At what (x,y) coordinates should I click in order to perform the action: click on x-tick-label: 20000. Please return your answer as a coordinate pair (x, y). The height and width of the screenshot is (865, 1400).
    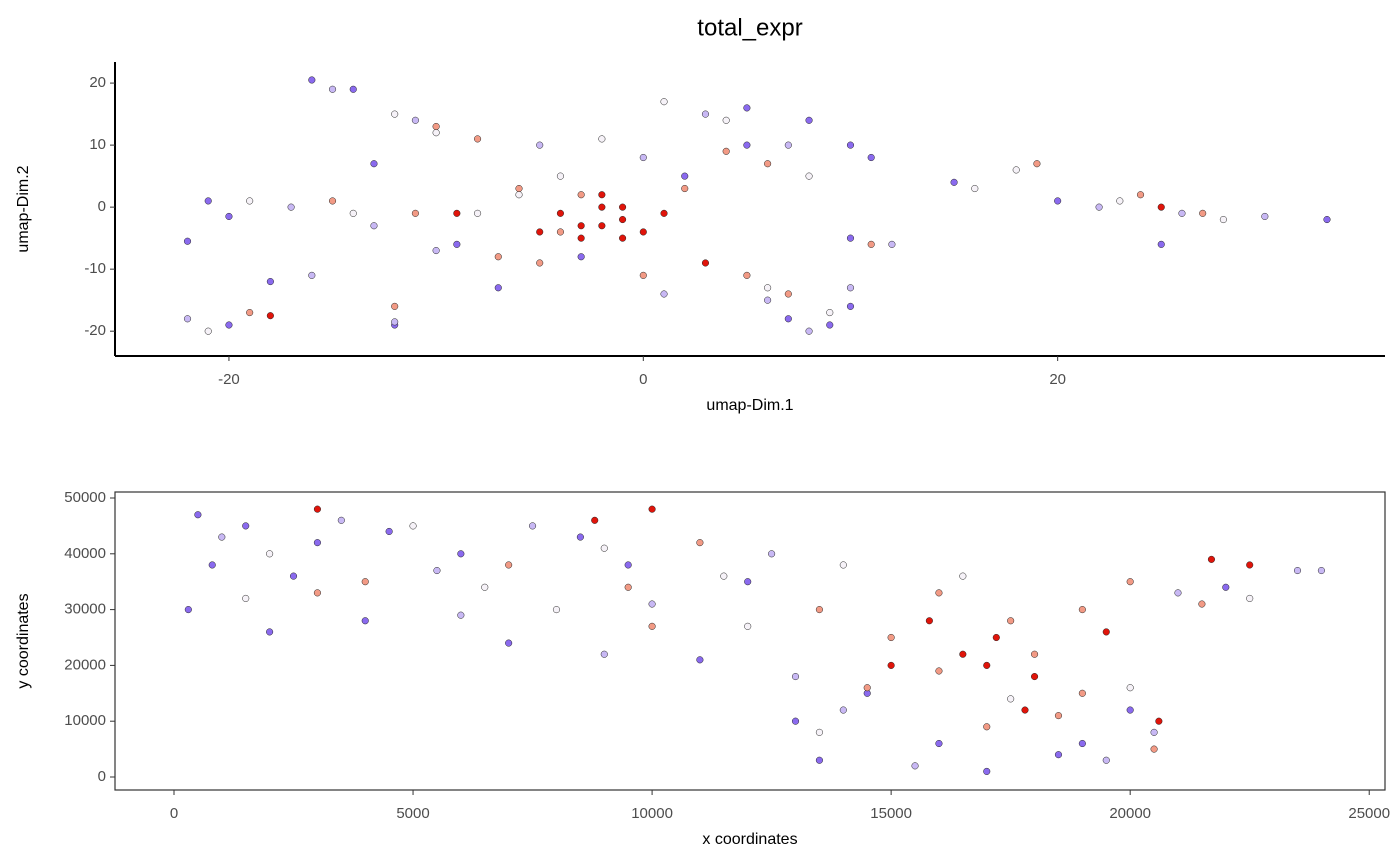
    Looking at the image, I should click on (1130, 813).